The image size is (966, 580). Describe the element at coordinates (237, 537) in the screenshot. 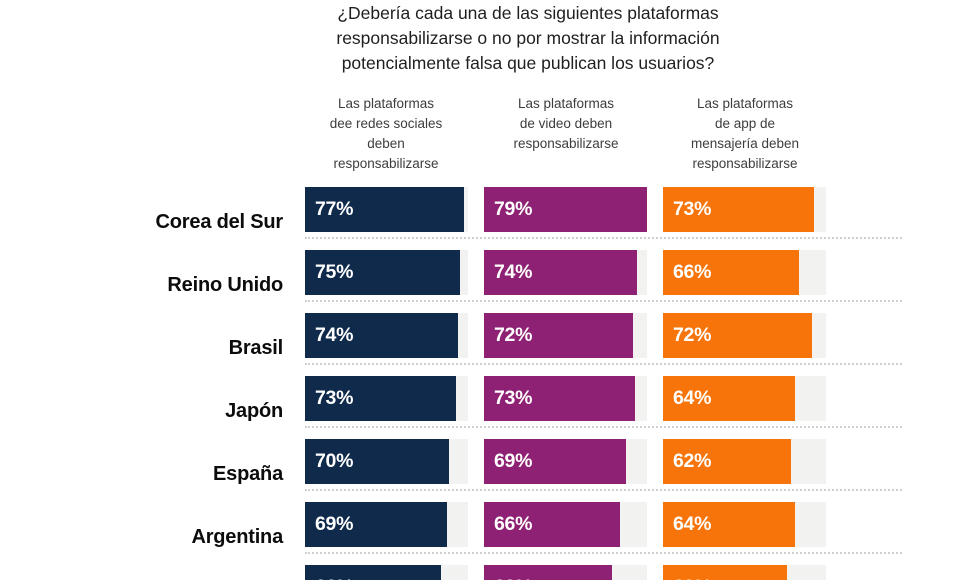

I see `row-label-country: Argentina` at that location.